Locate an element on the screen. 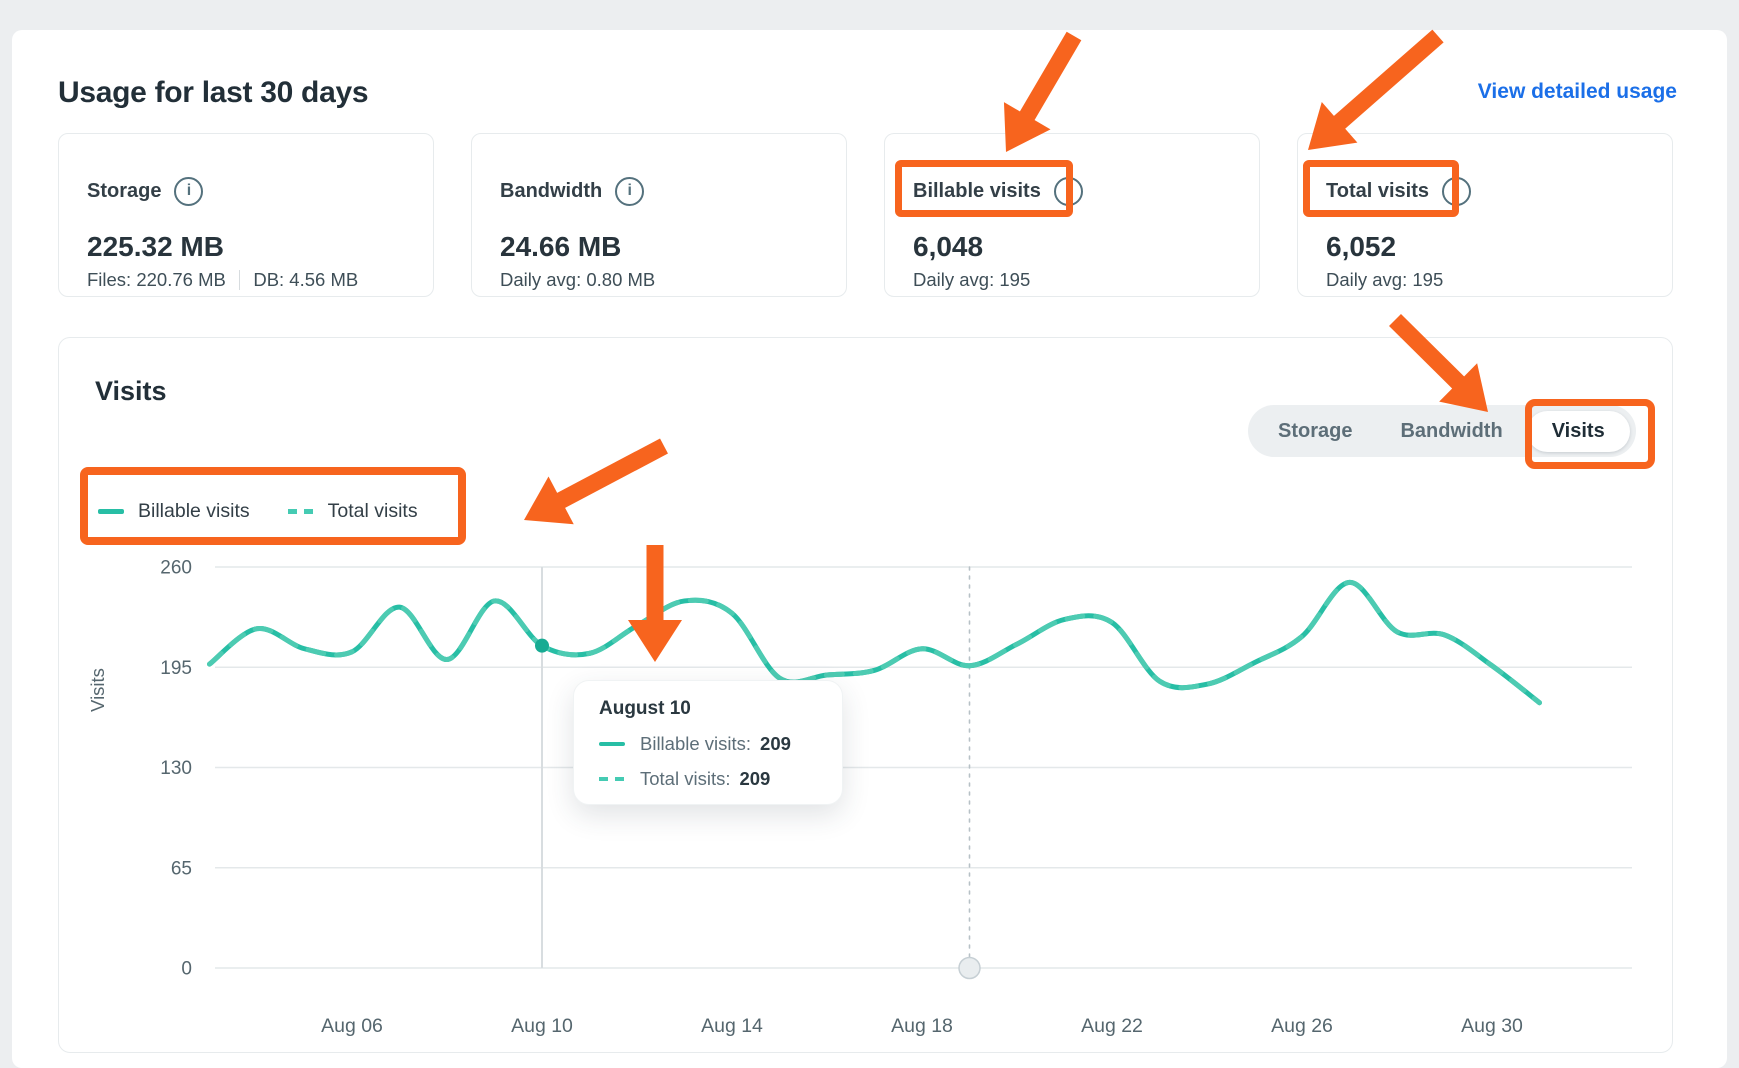 The image size is (1739, 1068). legend-item-total-visits: Total visits is located at coordinates (352, 511).